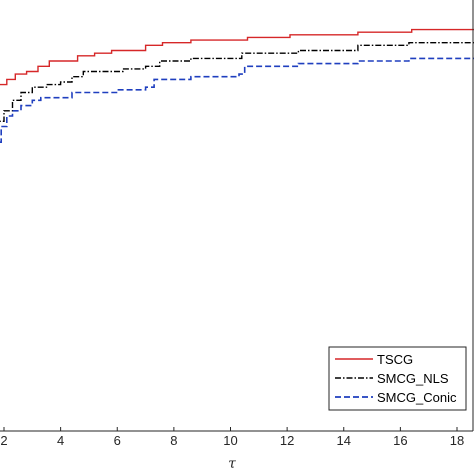 This screenshot has width=474, height=474. Describe the element at coordinates (60, 440) in the screenshot. I see `x-tick-label: 4` at that location.